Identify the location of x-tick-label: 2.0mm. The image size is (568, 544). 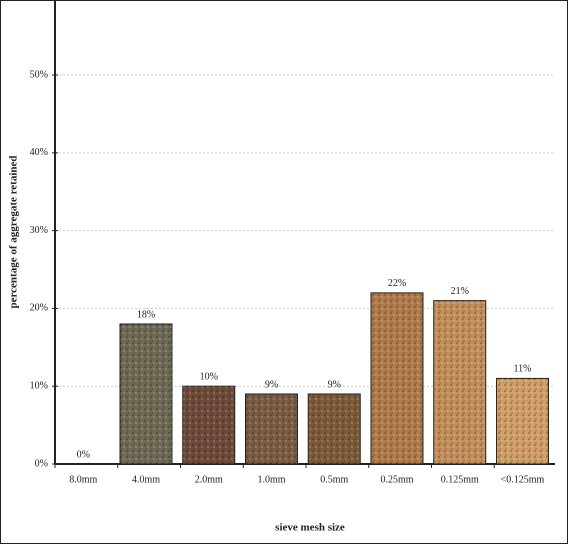
(209, 479).